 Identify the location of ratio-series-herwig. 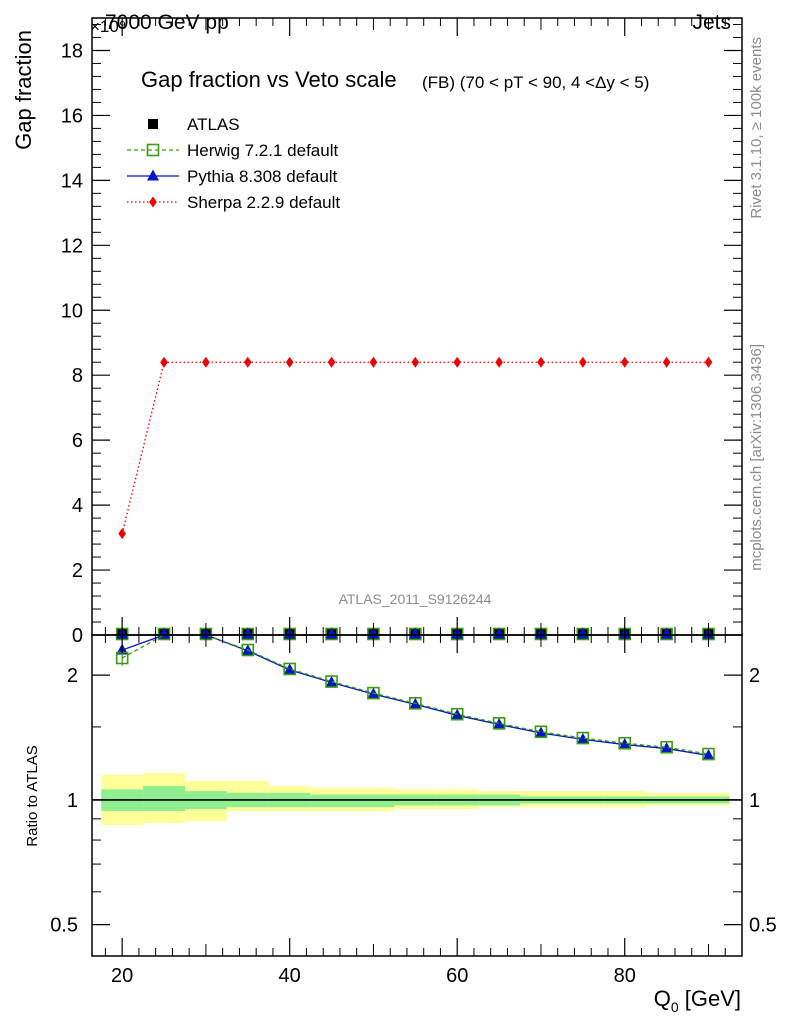
(415, 697).